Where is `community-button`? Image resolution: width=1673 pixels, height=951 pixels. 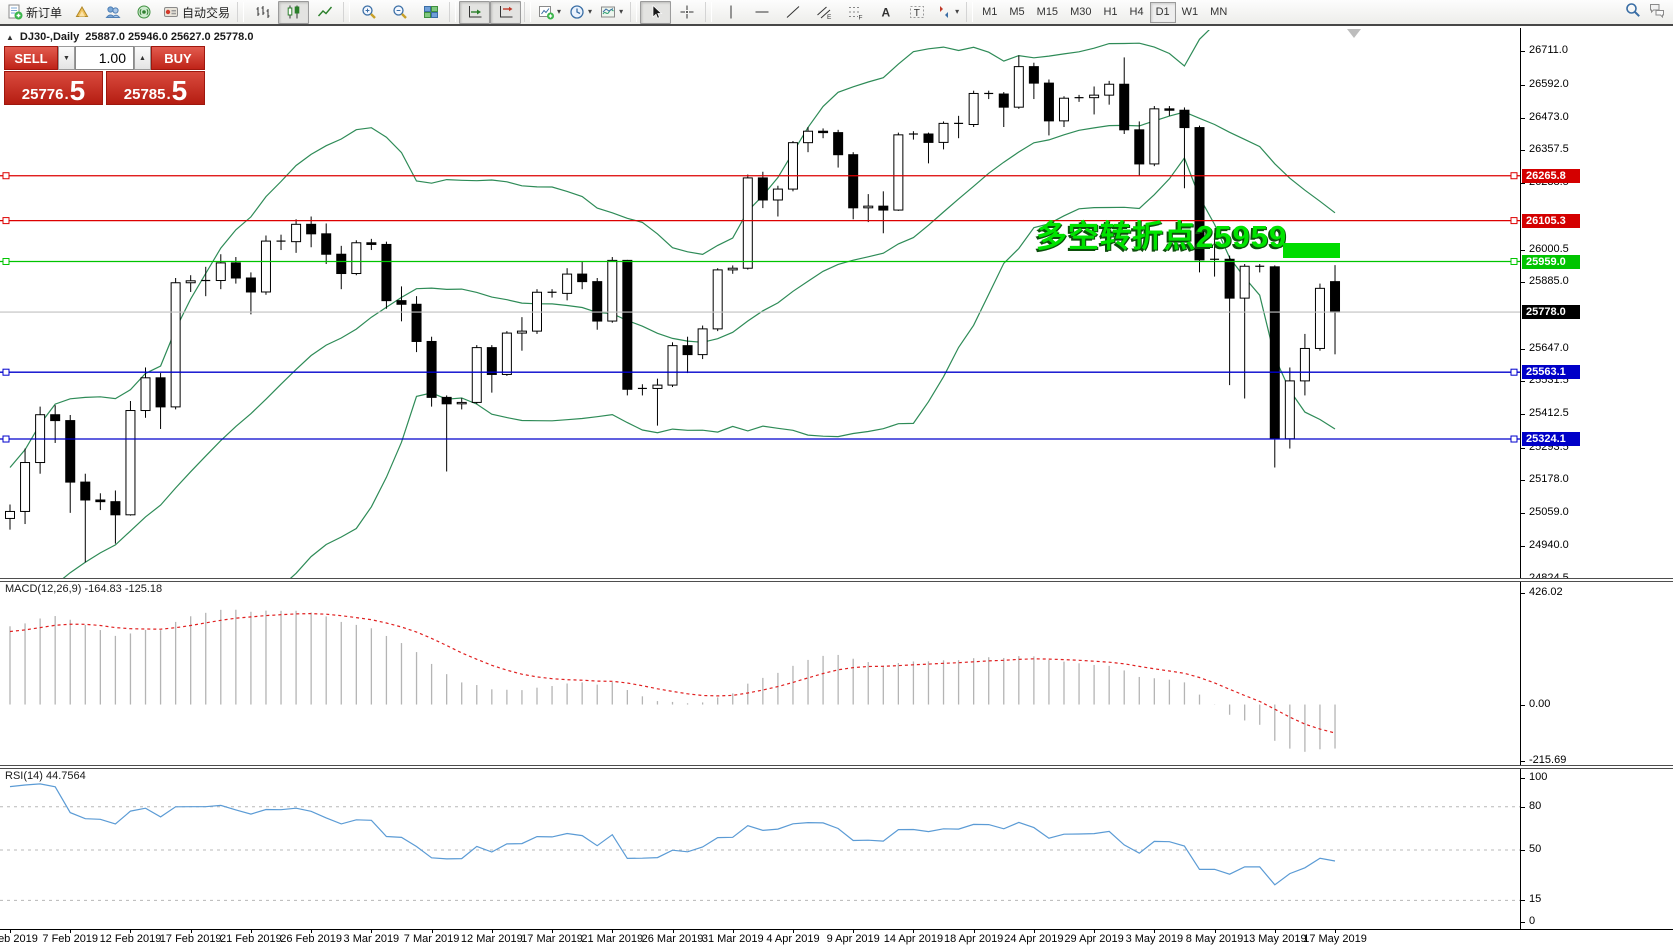 community-button is located at coordinates (112, 12).